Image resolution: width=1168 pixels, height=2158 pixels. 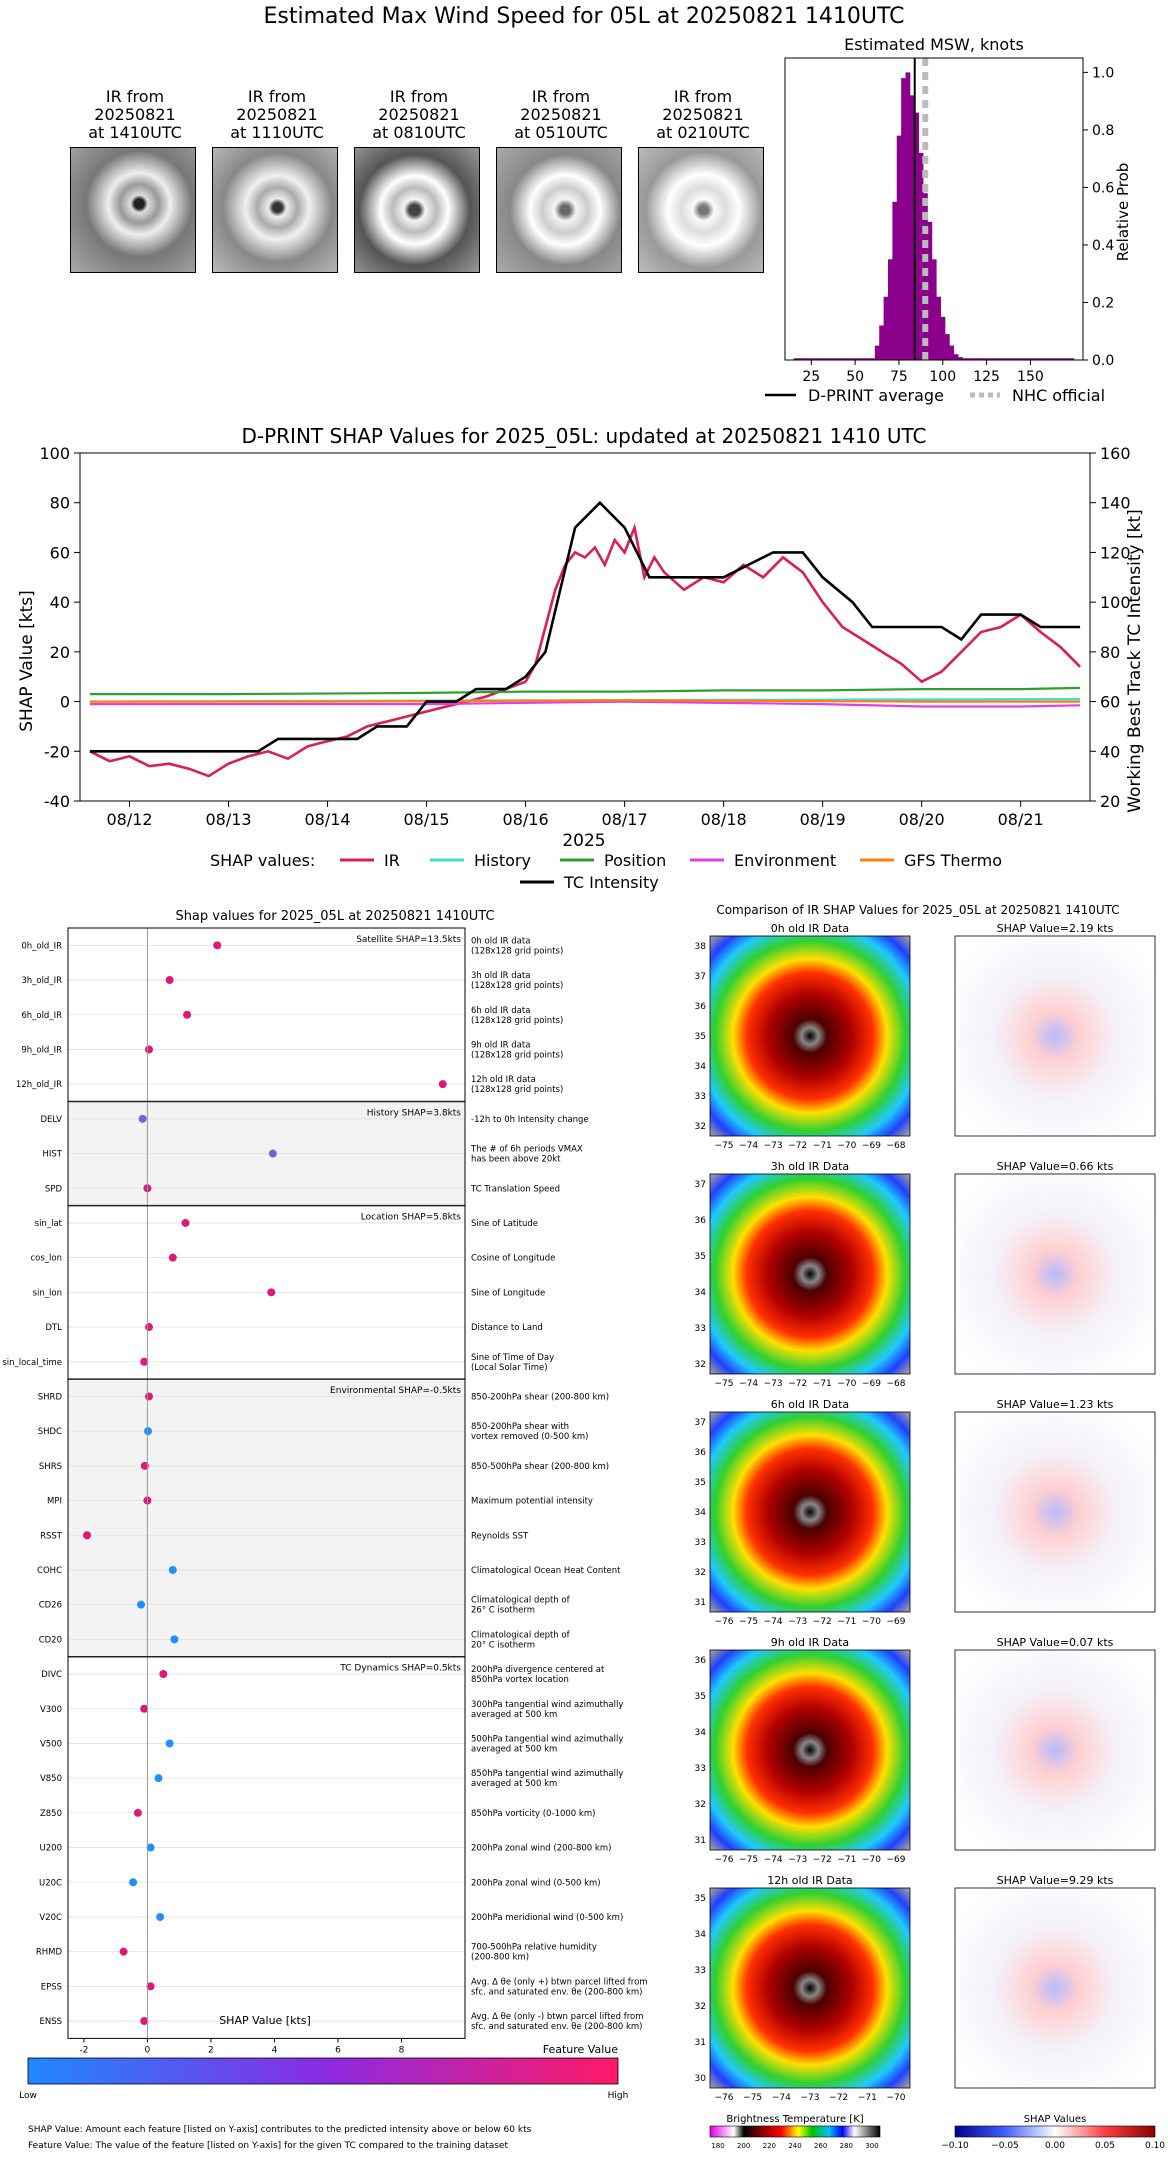 What do you see at coordinates (547, 1705) in the screenshot?
I see `feature-desc: 300hPa tangential wind azimuthally` at bounding box center [547, 1705].